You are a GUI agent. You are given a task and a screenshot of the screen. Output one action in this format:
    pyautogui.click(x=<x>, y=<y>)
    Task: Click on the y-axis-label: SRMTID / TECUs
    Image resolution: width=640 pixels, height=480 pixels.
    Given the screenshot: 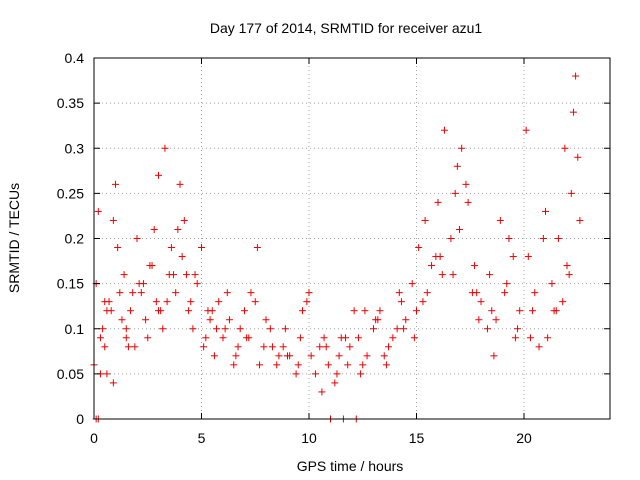 What is the action you would take?
    pyautogui.click(x=14, y=238)
    